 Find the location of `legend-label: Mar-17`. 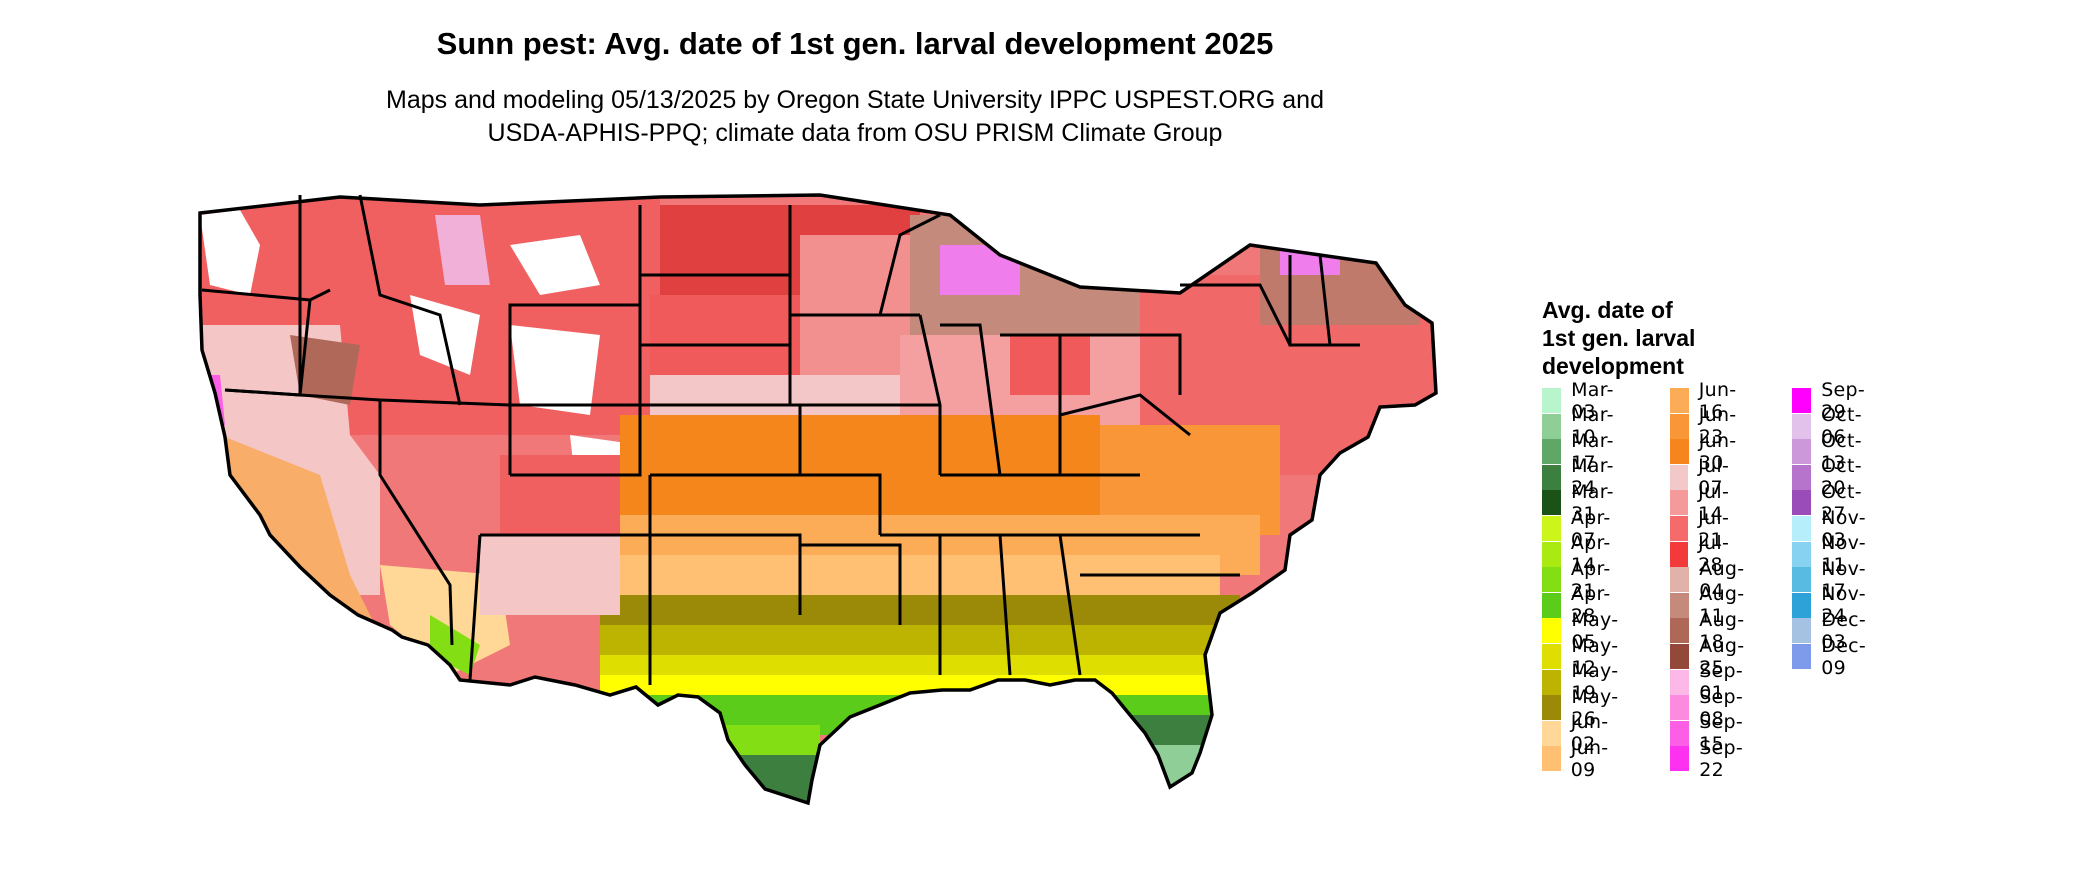

legend-label: Mar-17 is located at coordinates (1592, 451).